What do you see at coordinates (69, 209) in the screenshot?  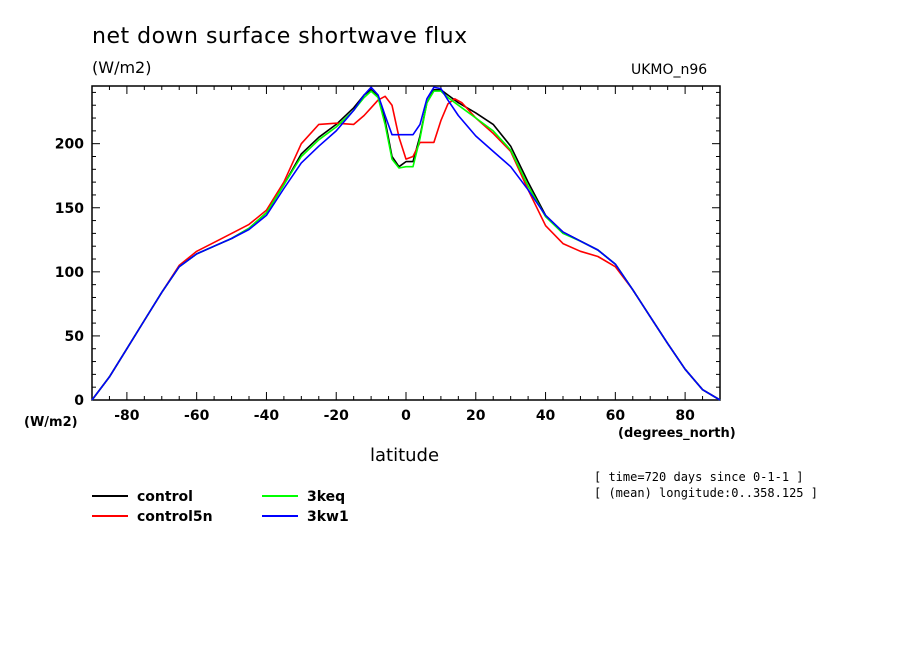 I see `y-tick-label: 150` at bounding box center [69, 209].